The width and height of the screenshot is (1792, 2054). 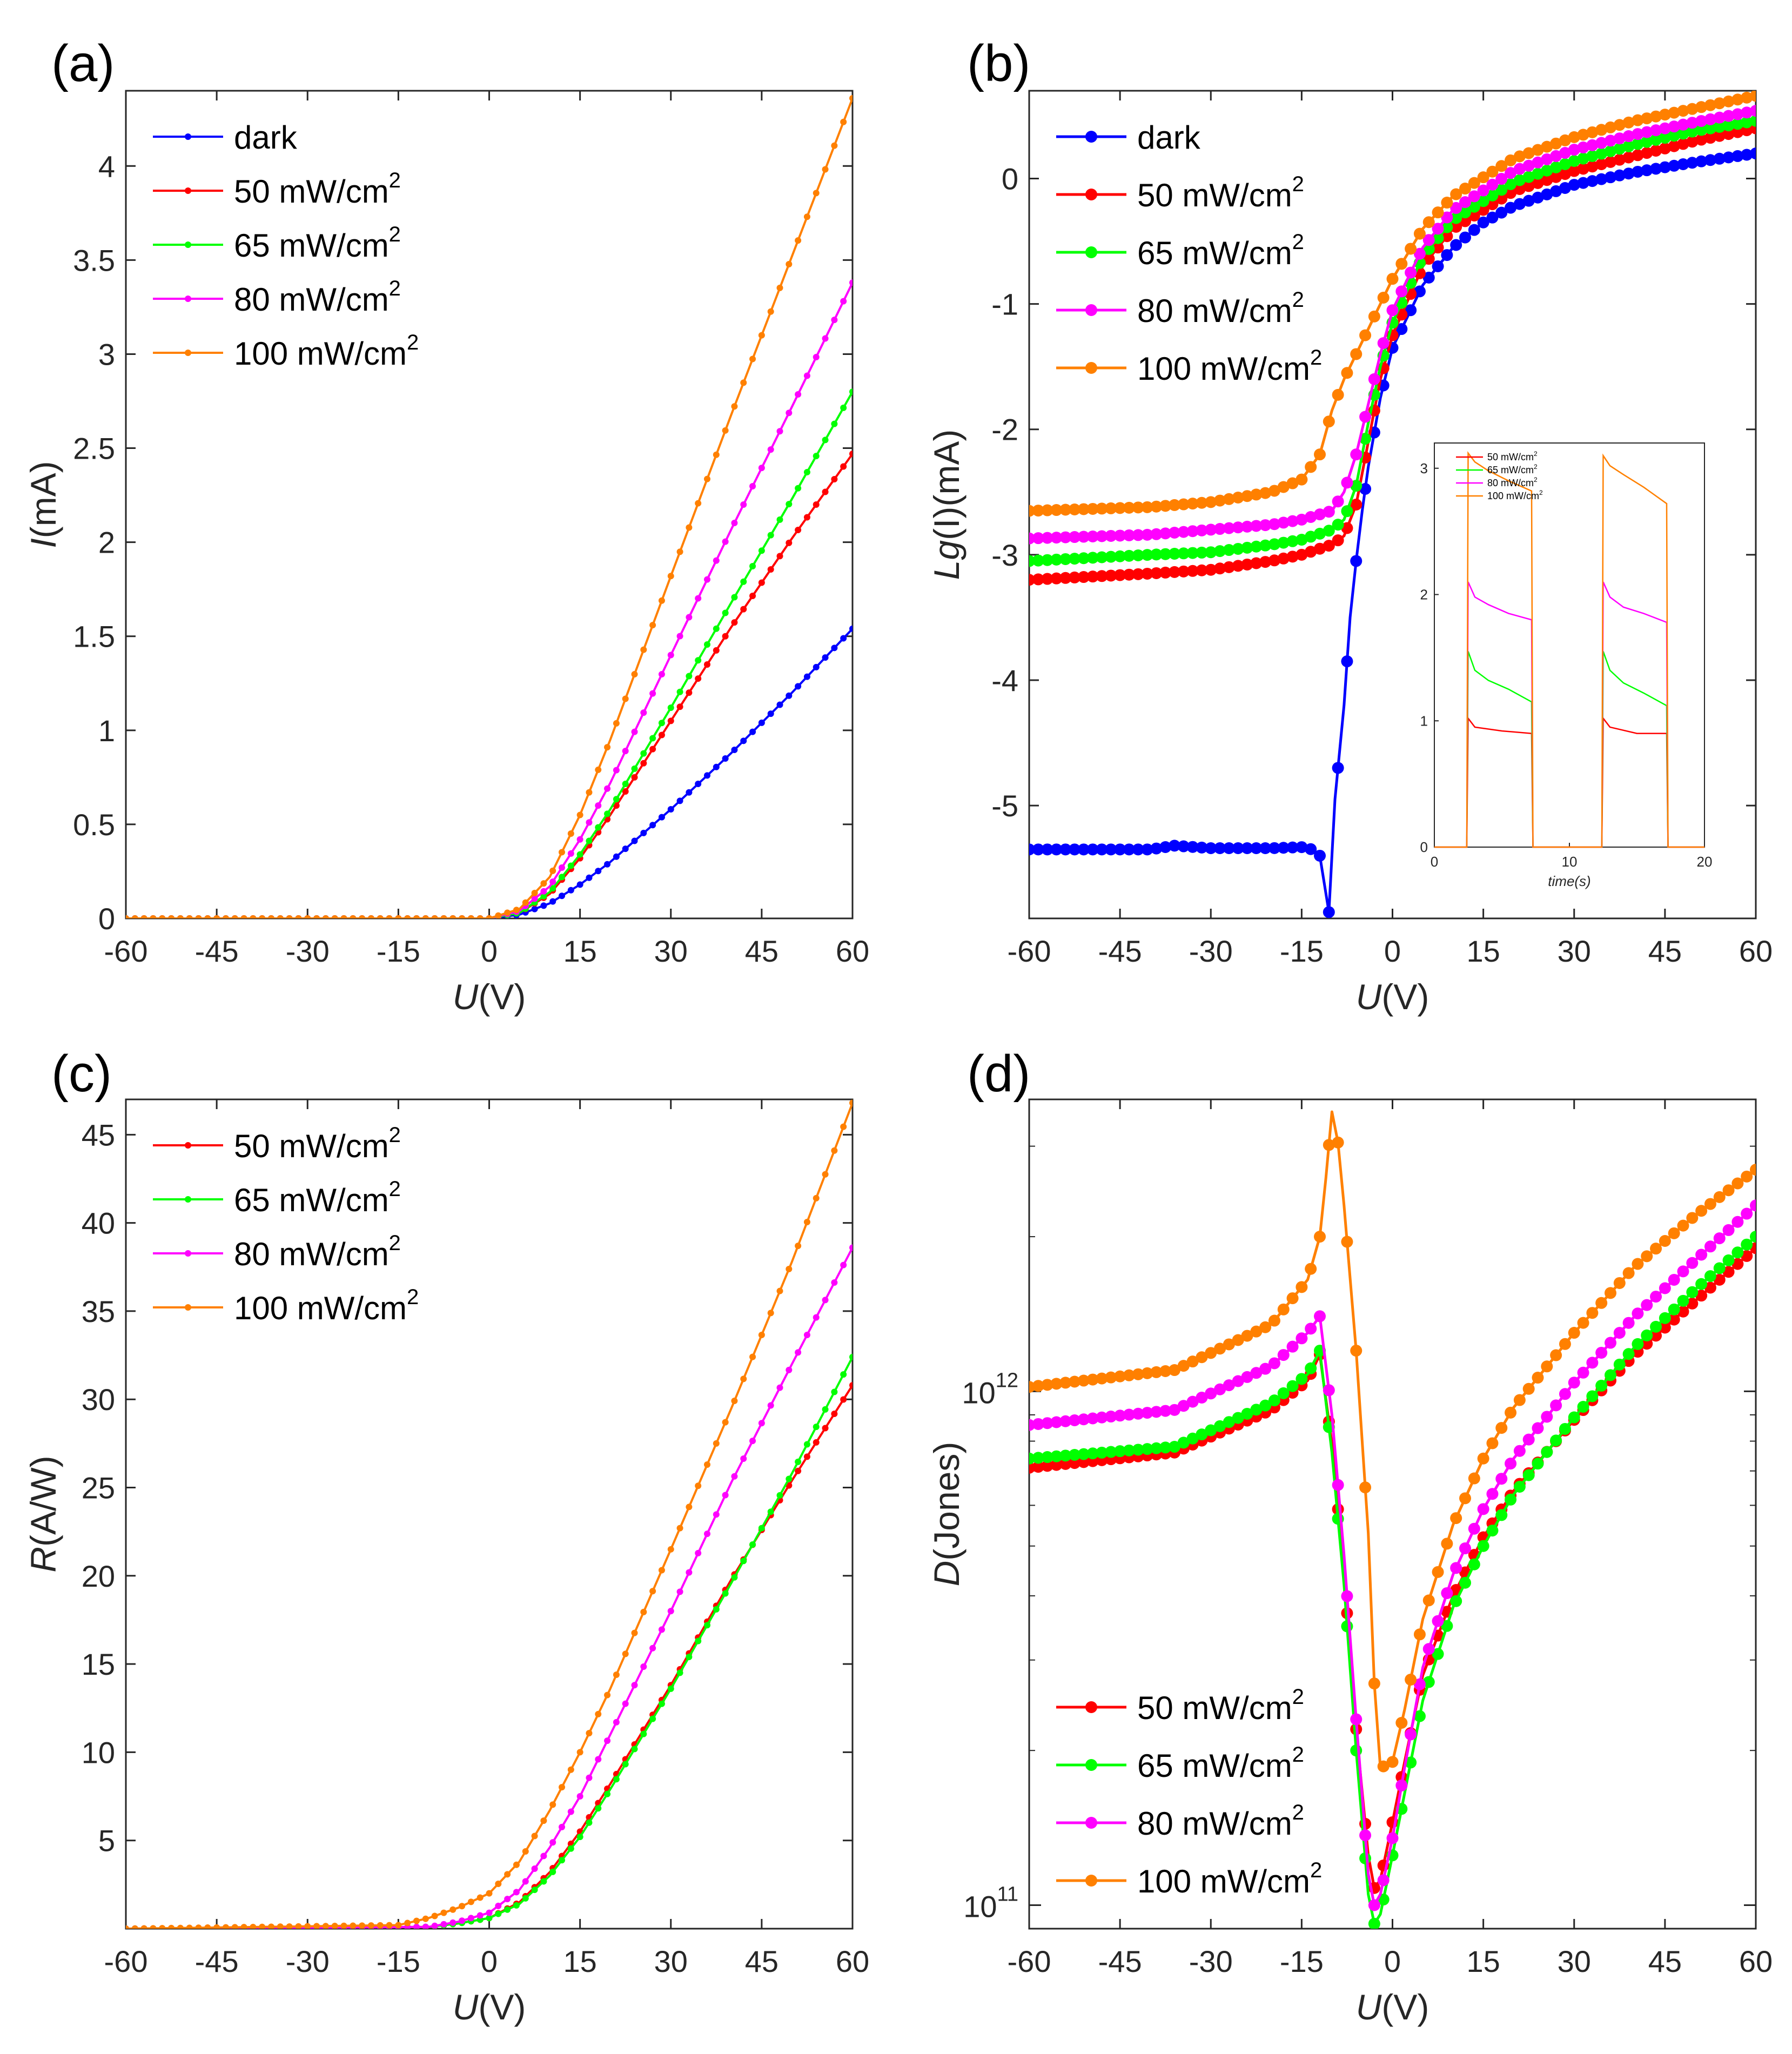 I want to click on x-tick-label: -15, so click(x=1302, y=951).